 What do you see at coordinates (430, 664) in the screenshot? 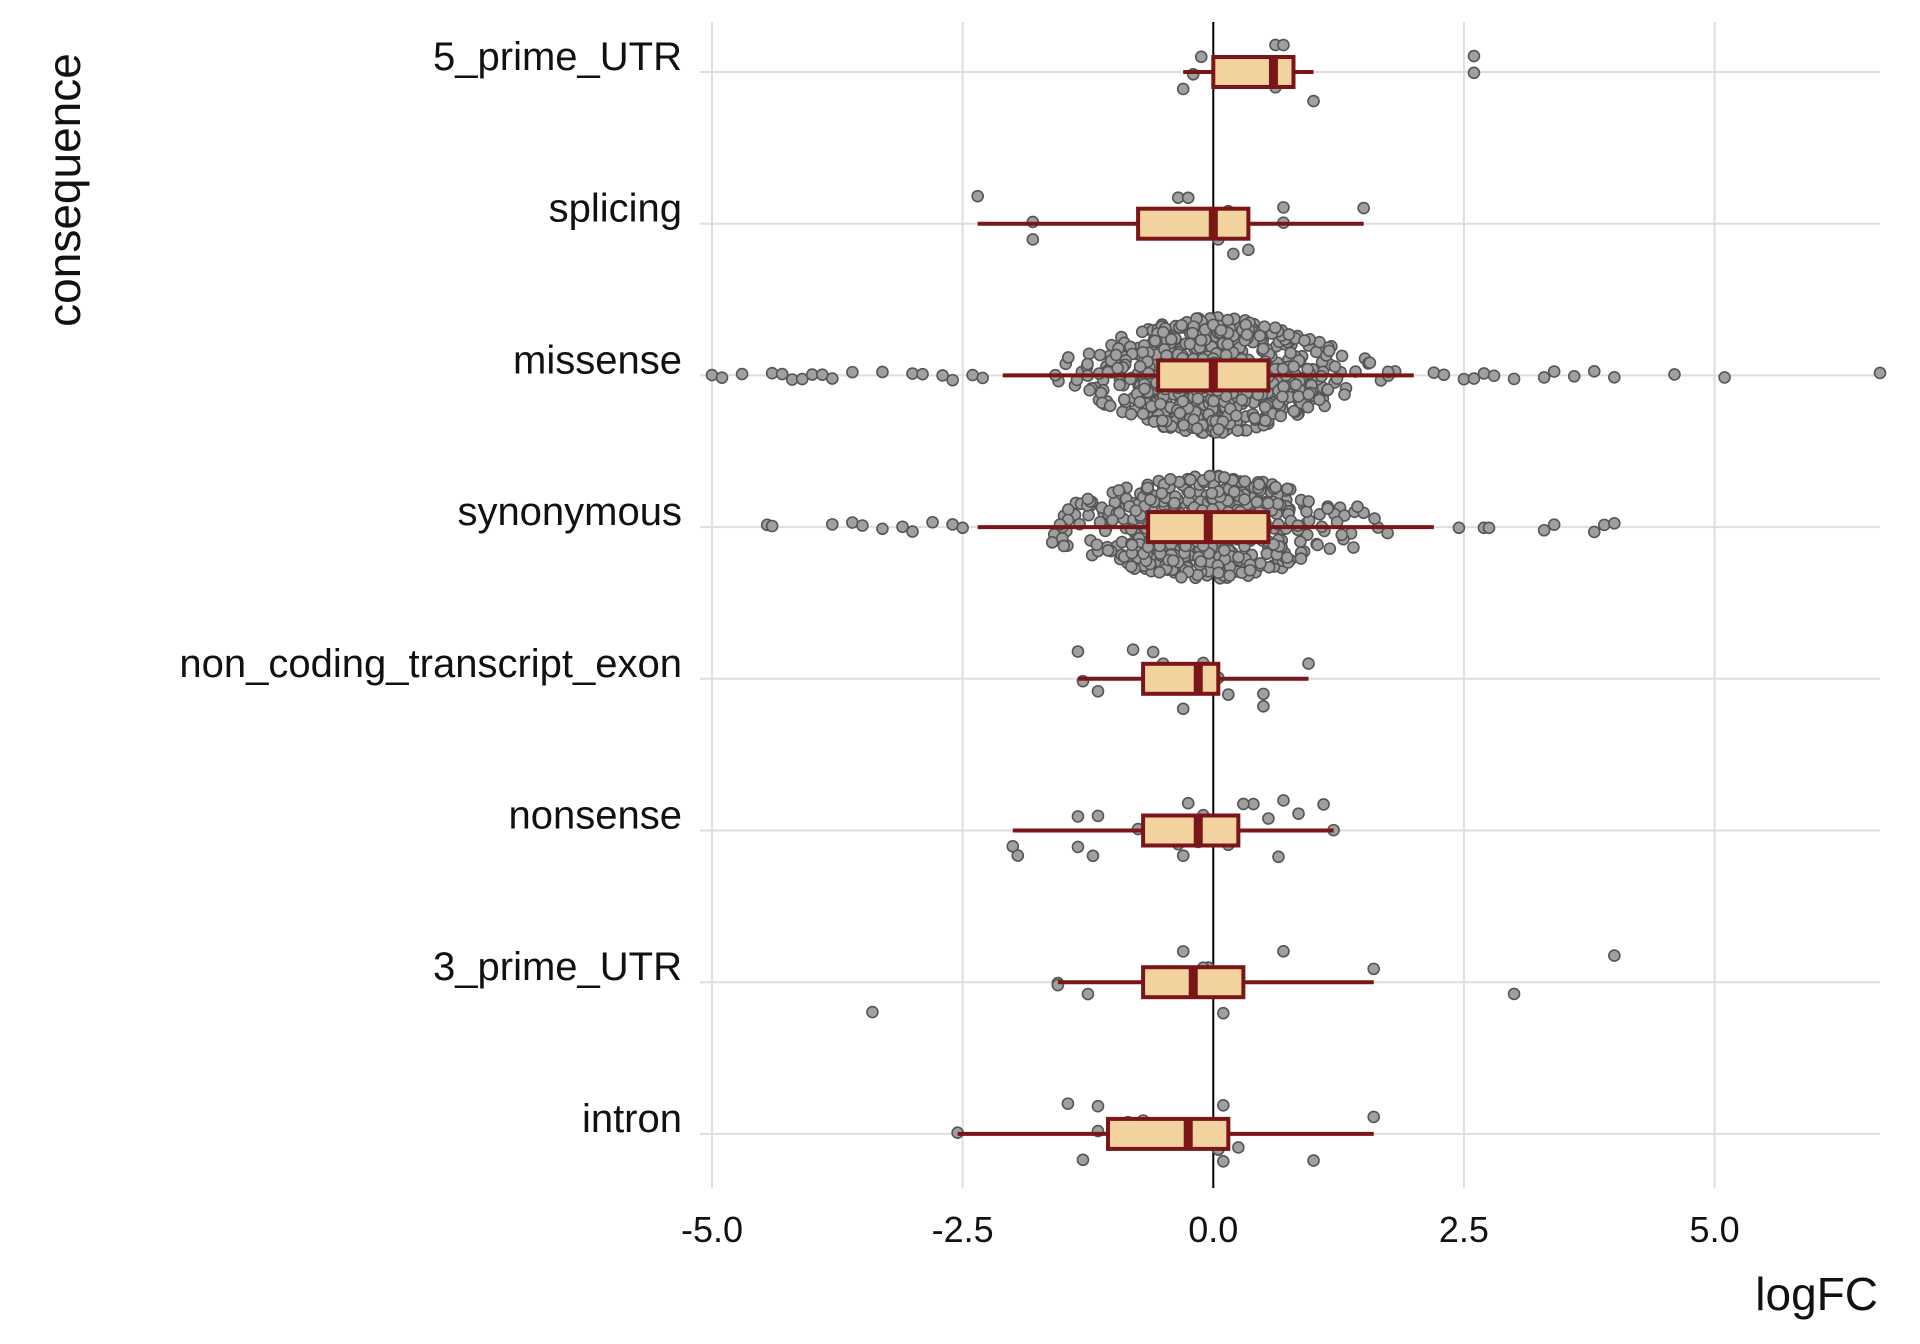
I see `category-label: non_coding_transcript_exon` at bounding box center [430, 664].